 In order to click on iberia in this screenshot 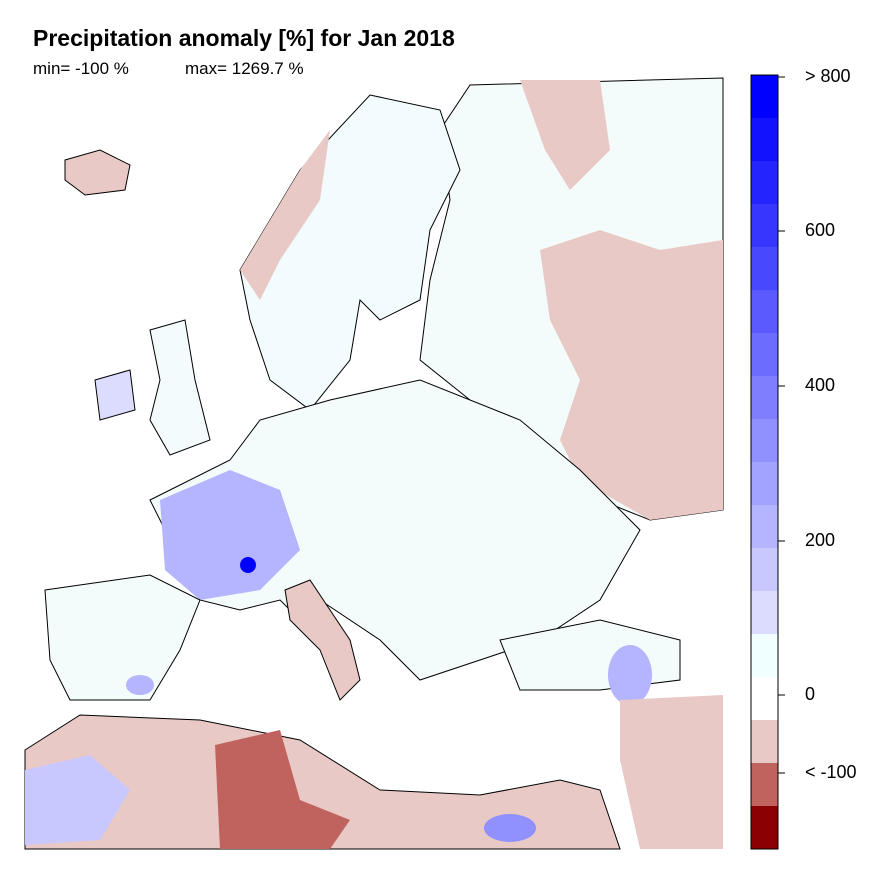, I will do `click(122, 637)`.